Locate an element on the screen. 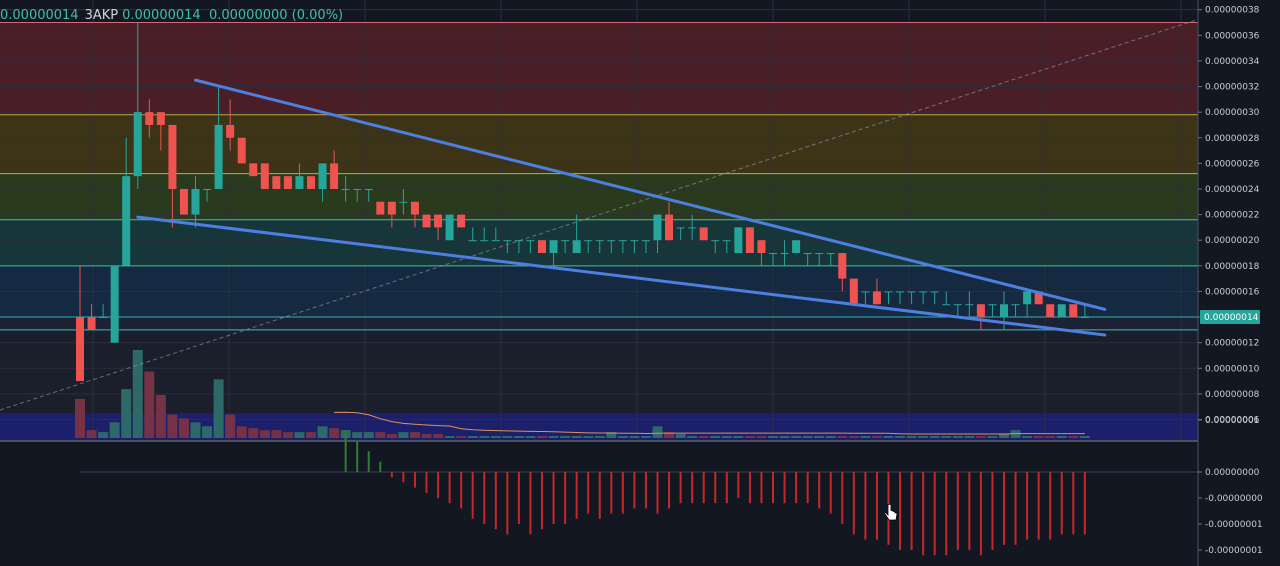 The height and width of the screenshot is (566, 1280). axis-tick-label: 0.00000024 is located at coordinates (1232, 190).